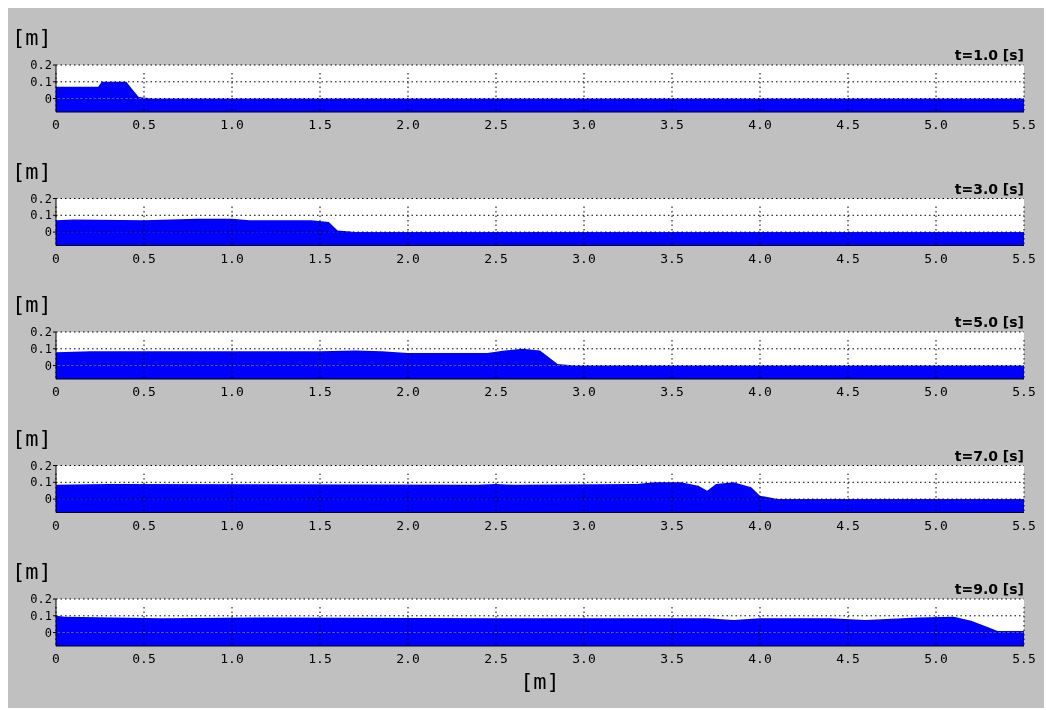  What do you see at coordinates (540, 681) in the screenshot?
I see `x-axis-title: [m]` at bounding box center [540, 681].